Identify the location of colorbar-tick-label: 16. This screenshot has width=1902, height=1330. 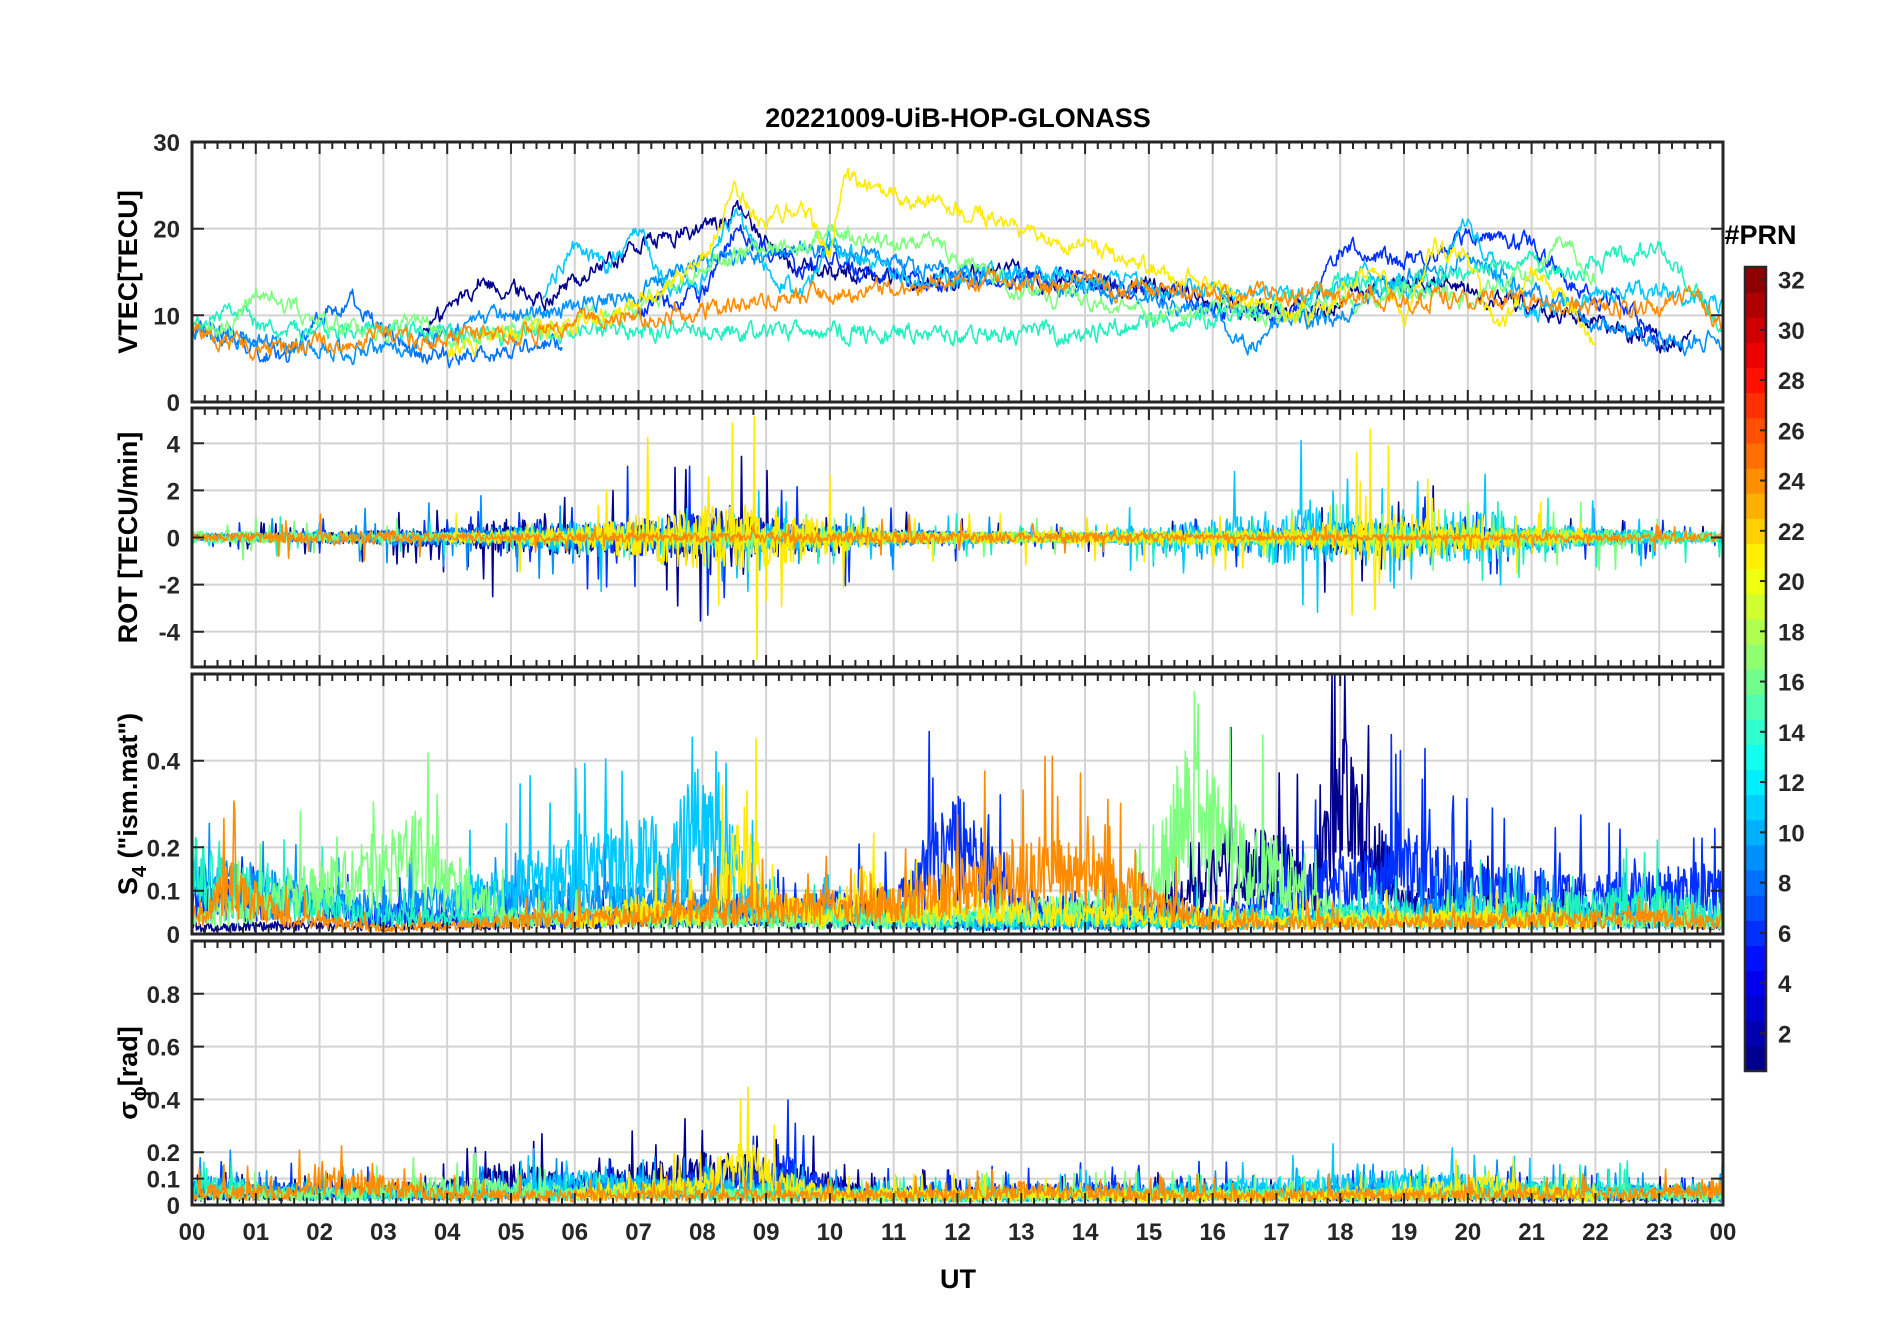
(1791, 683).